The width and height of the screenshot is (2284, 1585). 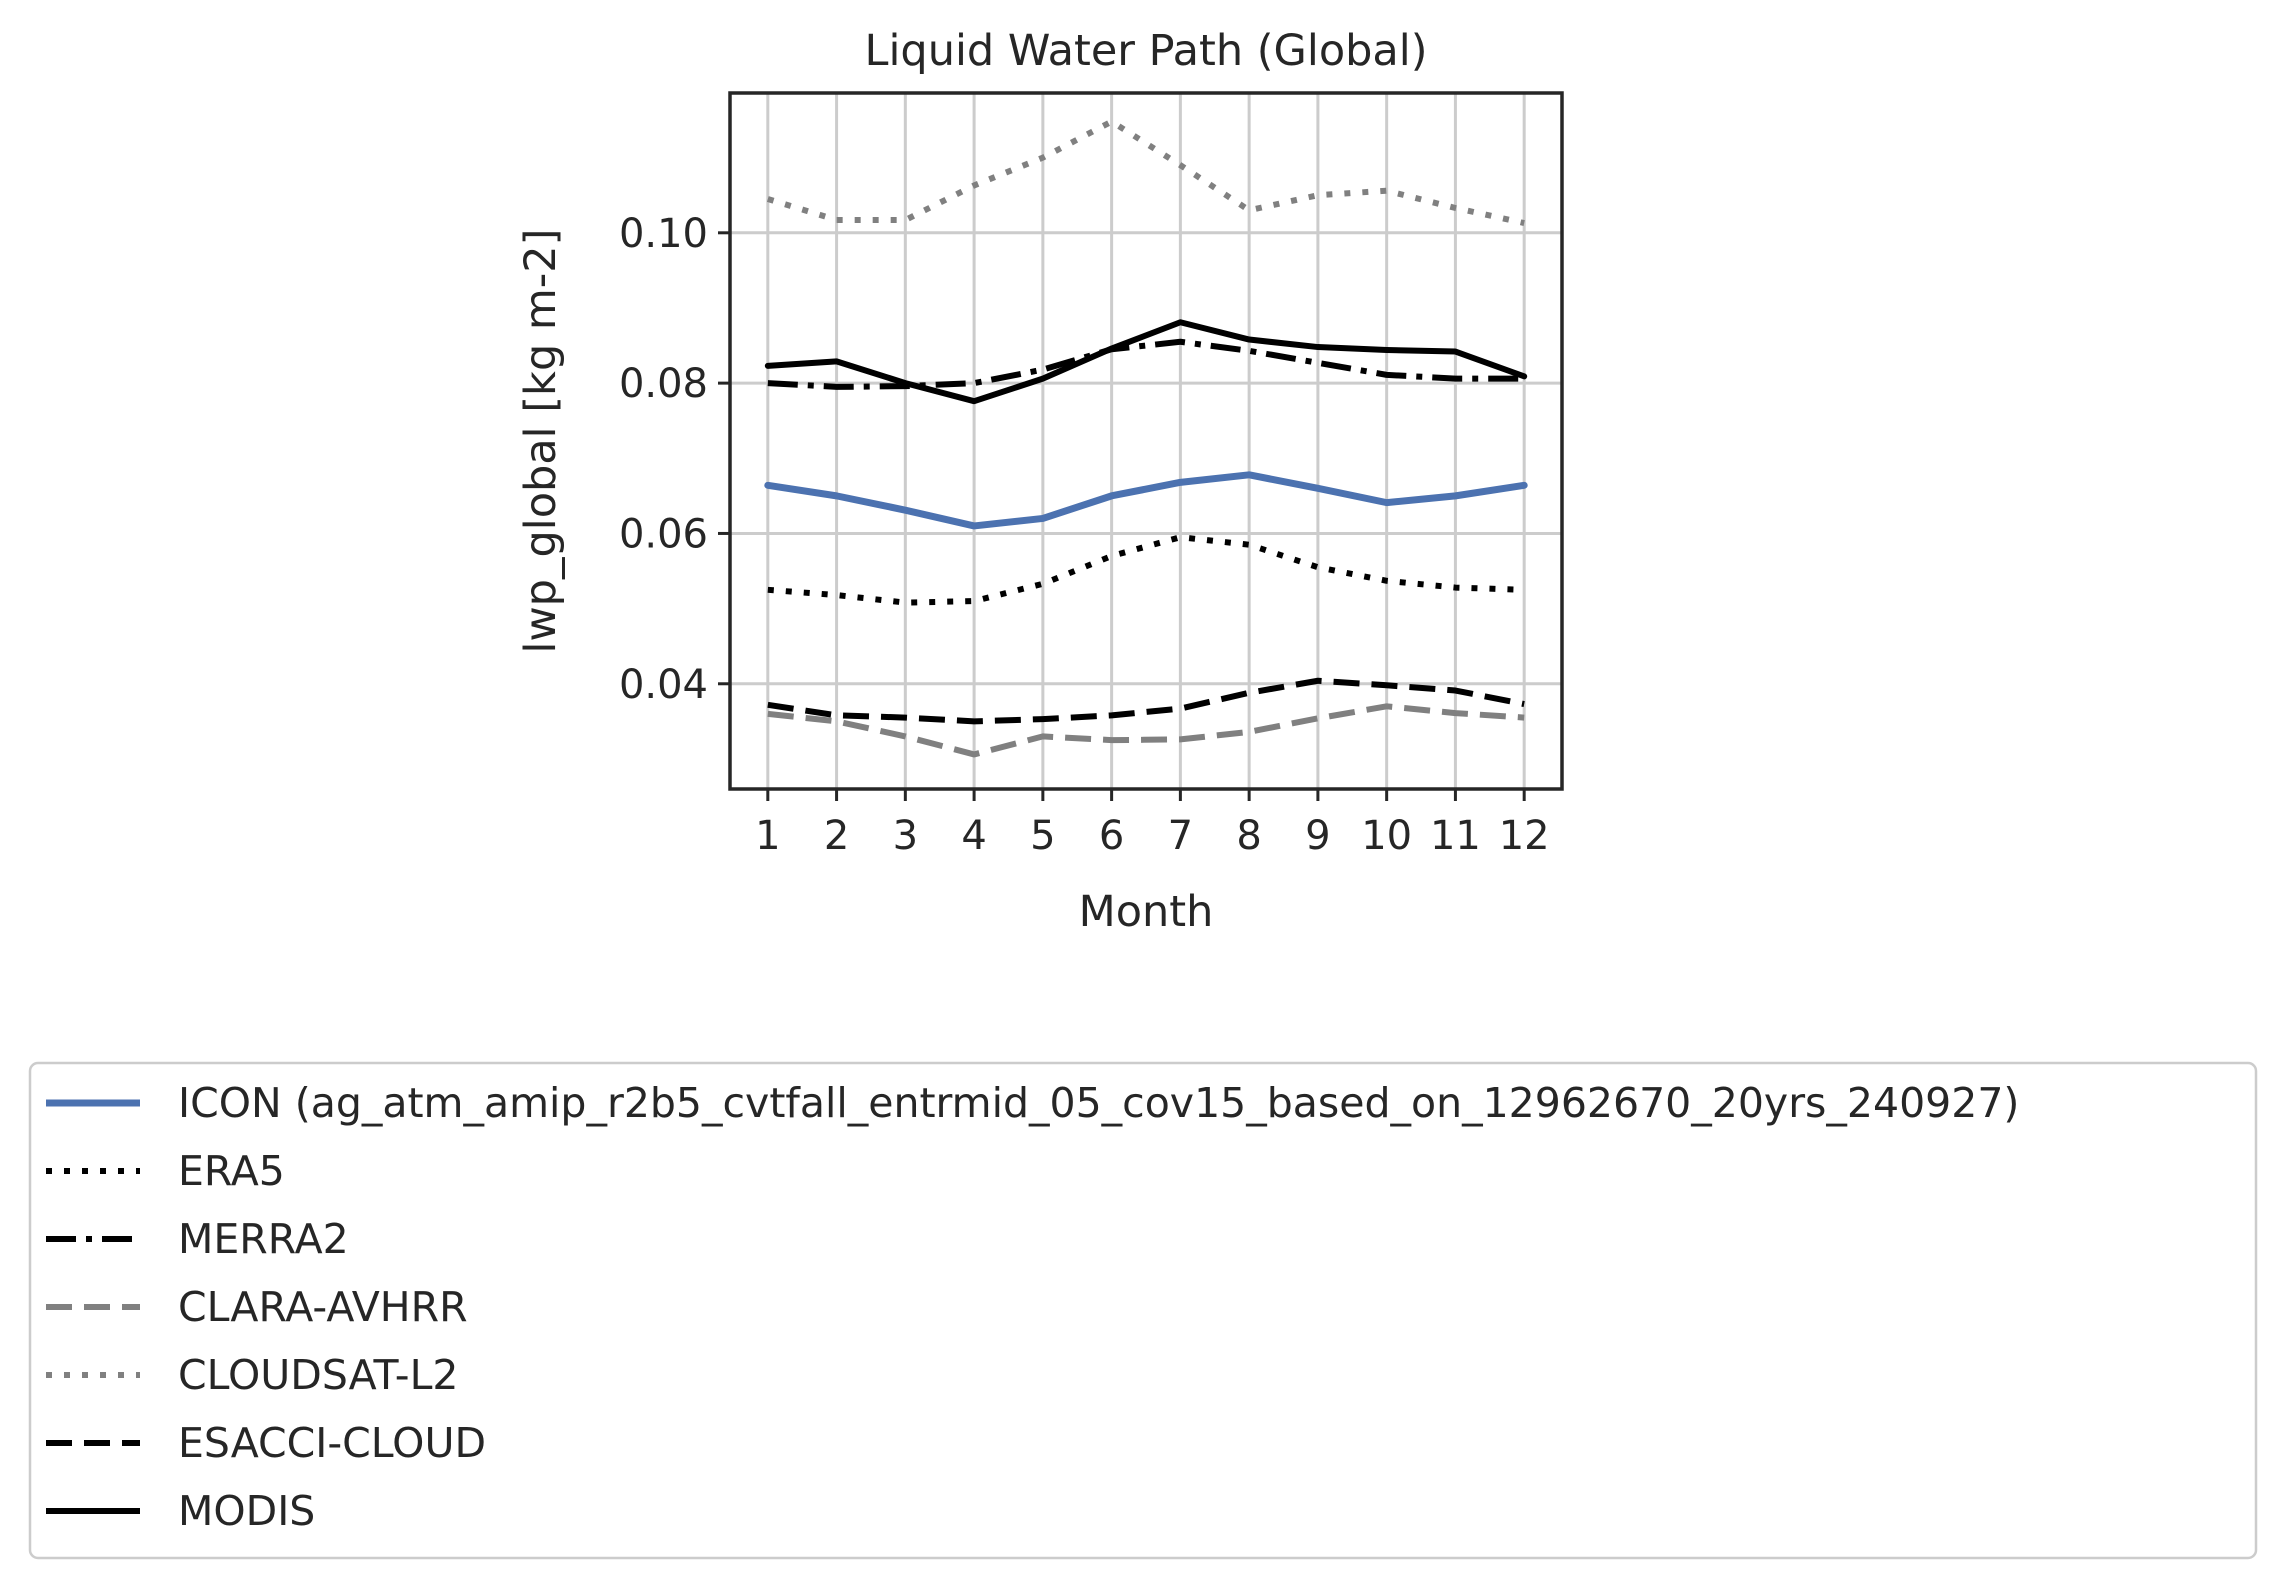 I want to click on series-line-clara-avhrr, so click(x=1146, y=730).